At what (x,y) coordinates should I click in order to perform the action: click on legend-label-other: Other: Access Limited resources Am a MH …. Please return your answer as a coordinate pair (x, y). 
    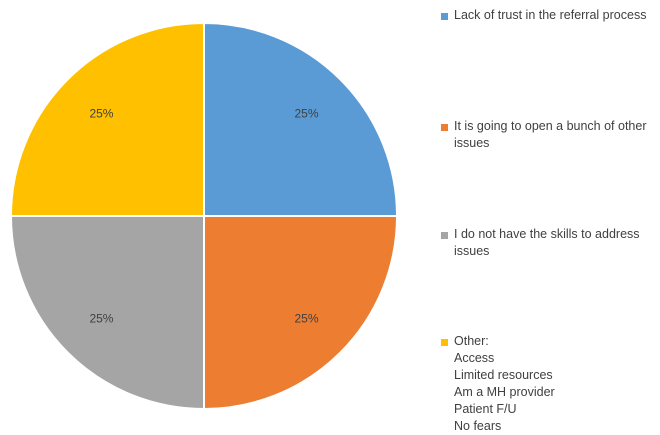
    Looking at the image, I should click on (504, 383).